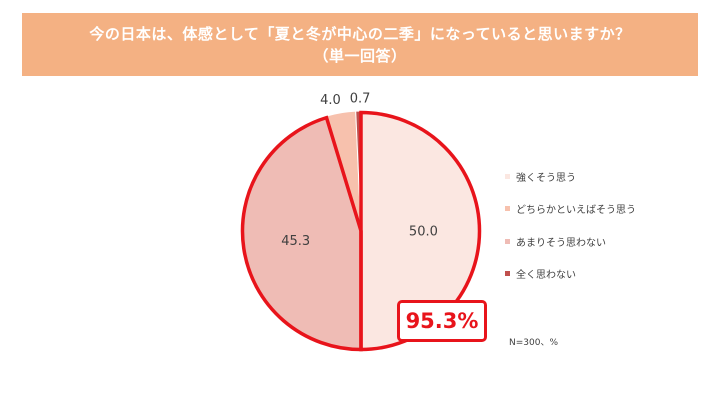 The height and width of the screenshot is (405, 720). What do you see at coordinates (360, 98) in the screenshot?
I see `label-strongly-disagree: 0.7` at bounding box center [360, 98].